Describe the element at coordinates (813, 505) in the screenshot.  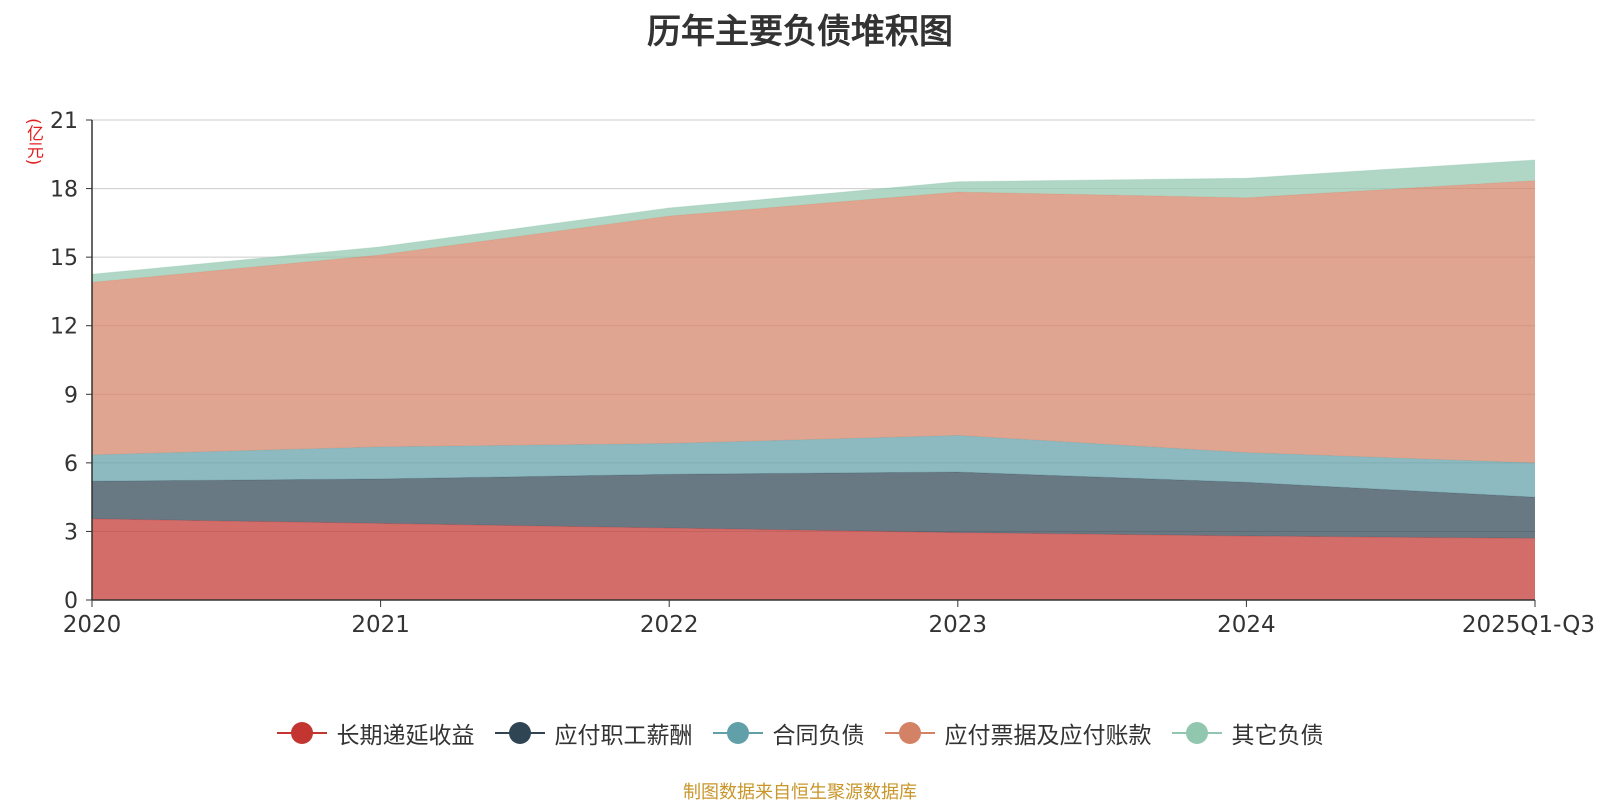
I see `area-应付职工薪酬` at that location.